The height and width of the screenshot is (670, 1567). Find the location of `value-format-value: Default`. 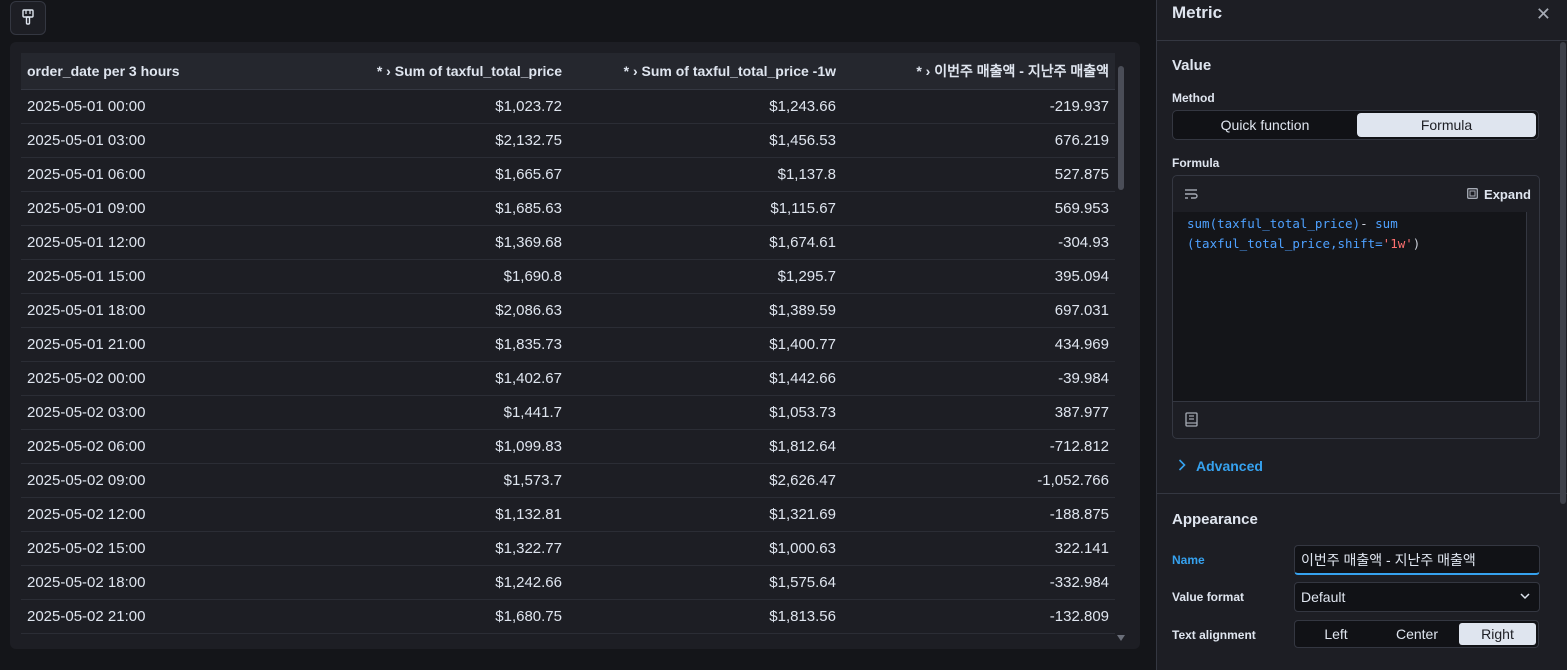

value-format-value: Default is located at coordinates (1323, 597).